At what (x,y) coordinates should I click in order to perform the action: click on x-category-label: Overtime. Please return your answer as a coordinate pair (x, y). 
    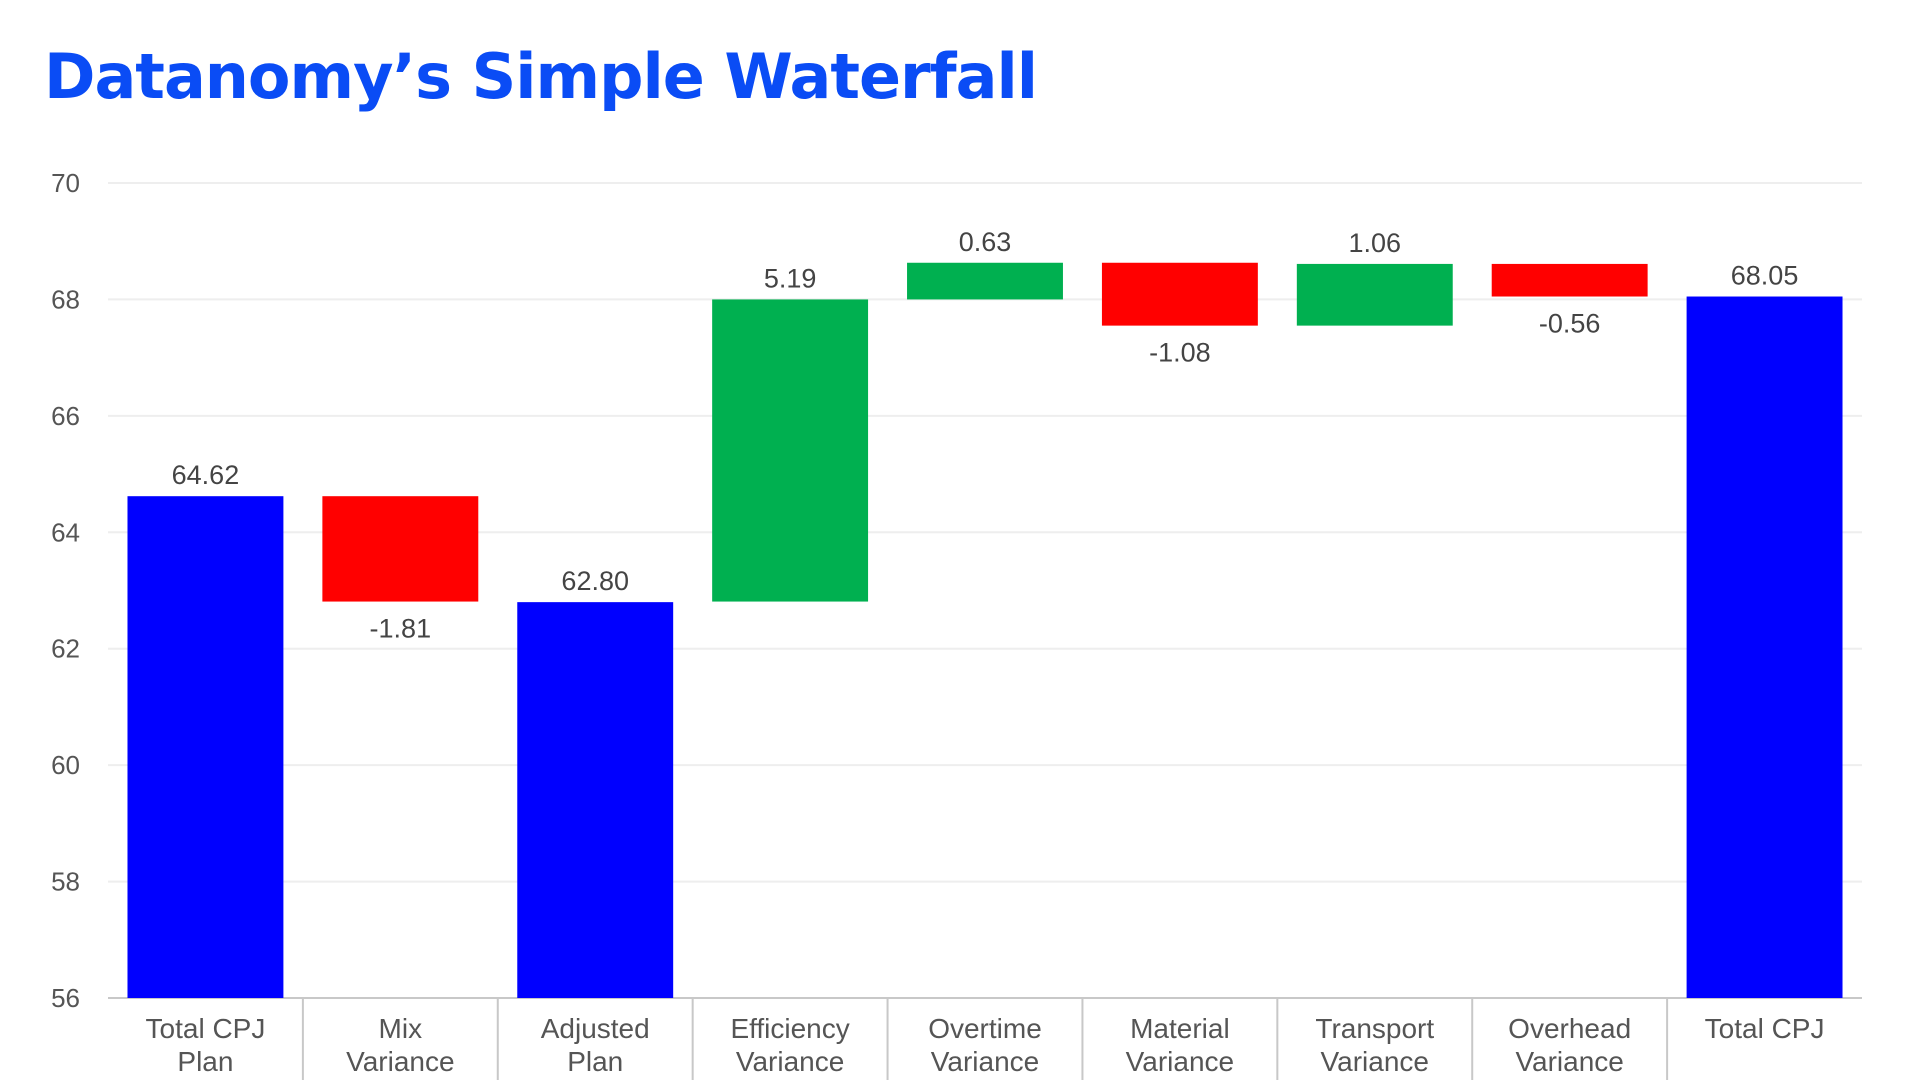
    Looking at the image, I should click on (985, 1028).